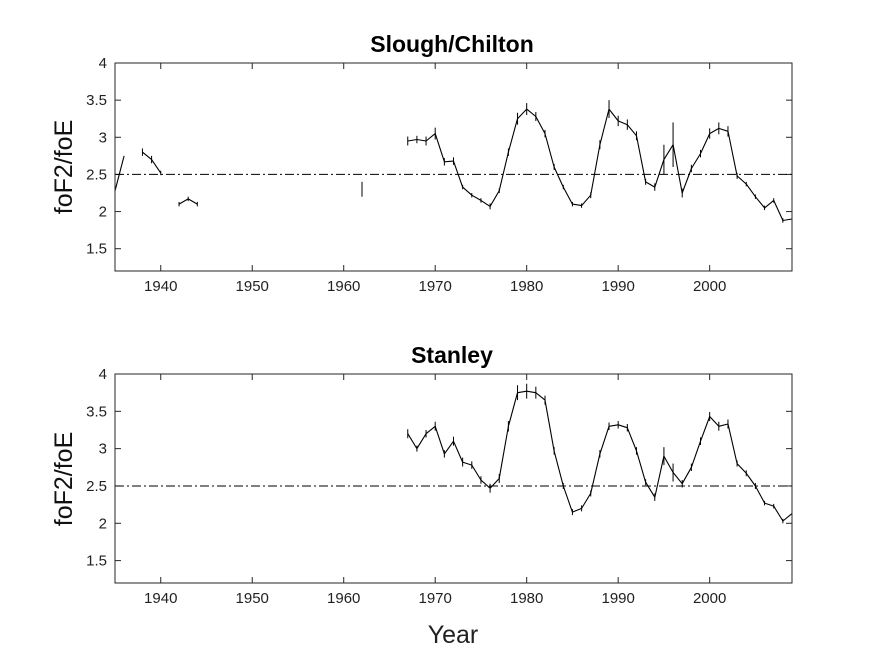  What do you see at coordinates (452, 44) in the screenshot?
I see `chart-title: Slough/Chilton` at bounding box center [452, 44].